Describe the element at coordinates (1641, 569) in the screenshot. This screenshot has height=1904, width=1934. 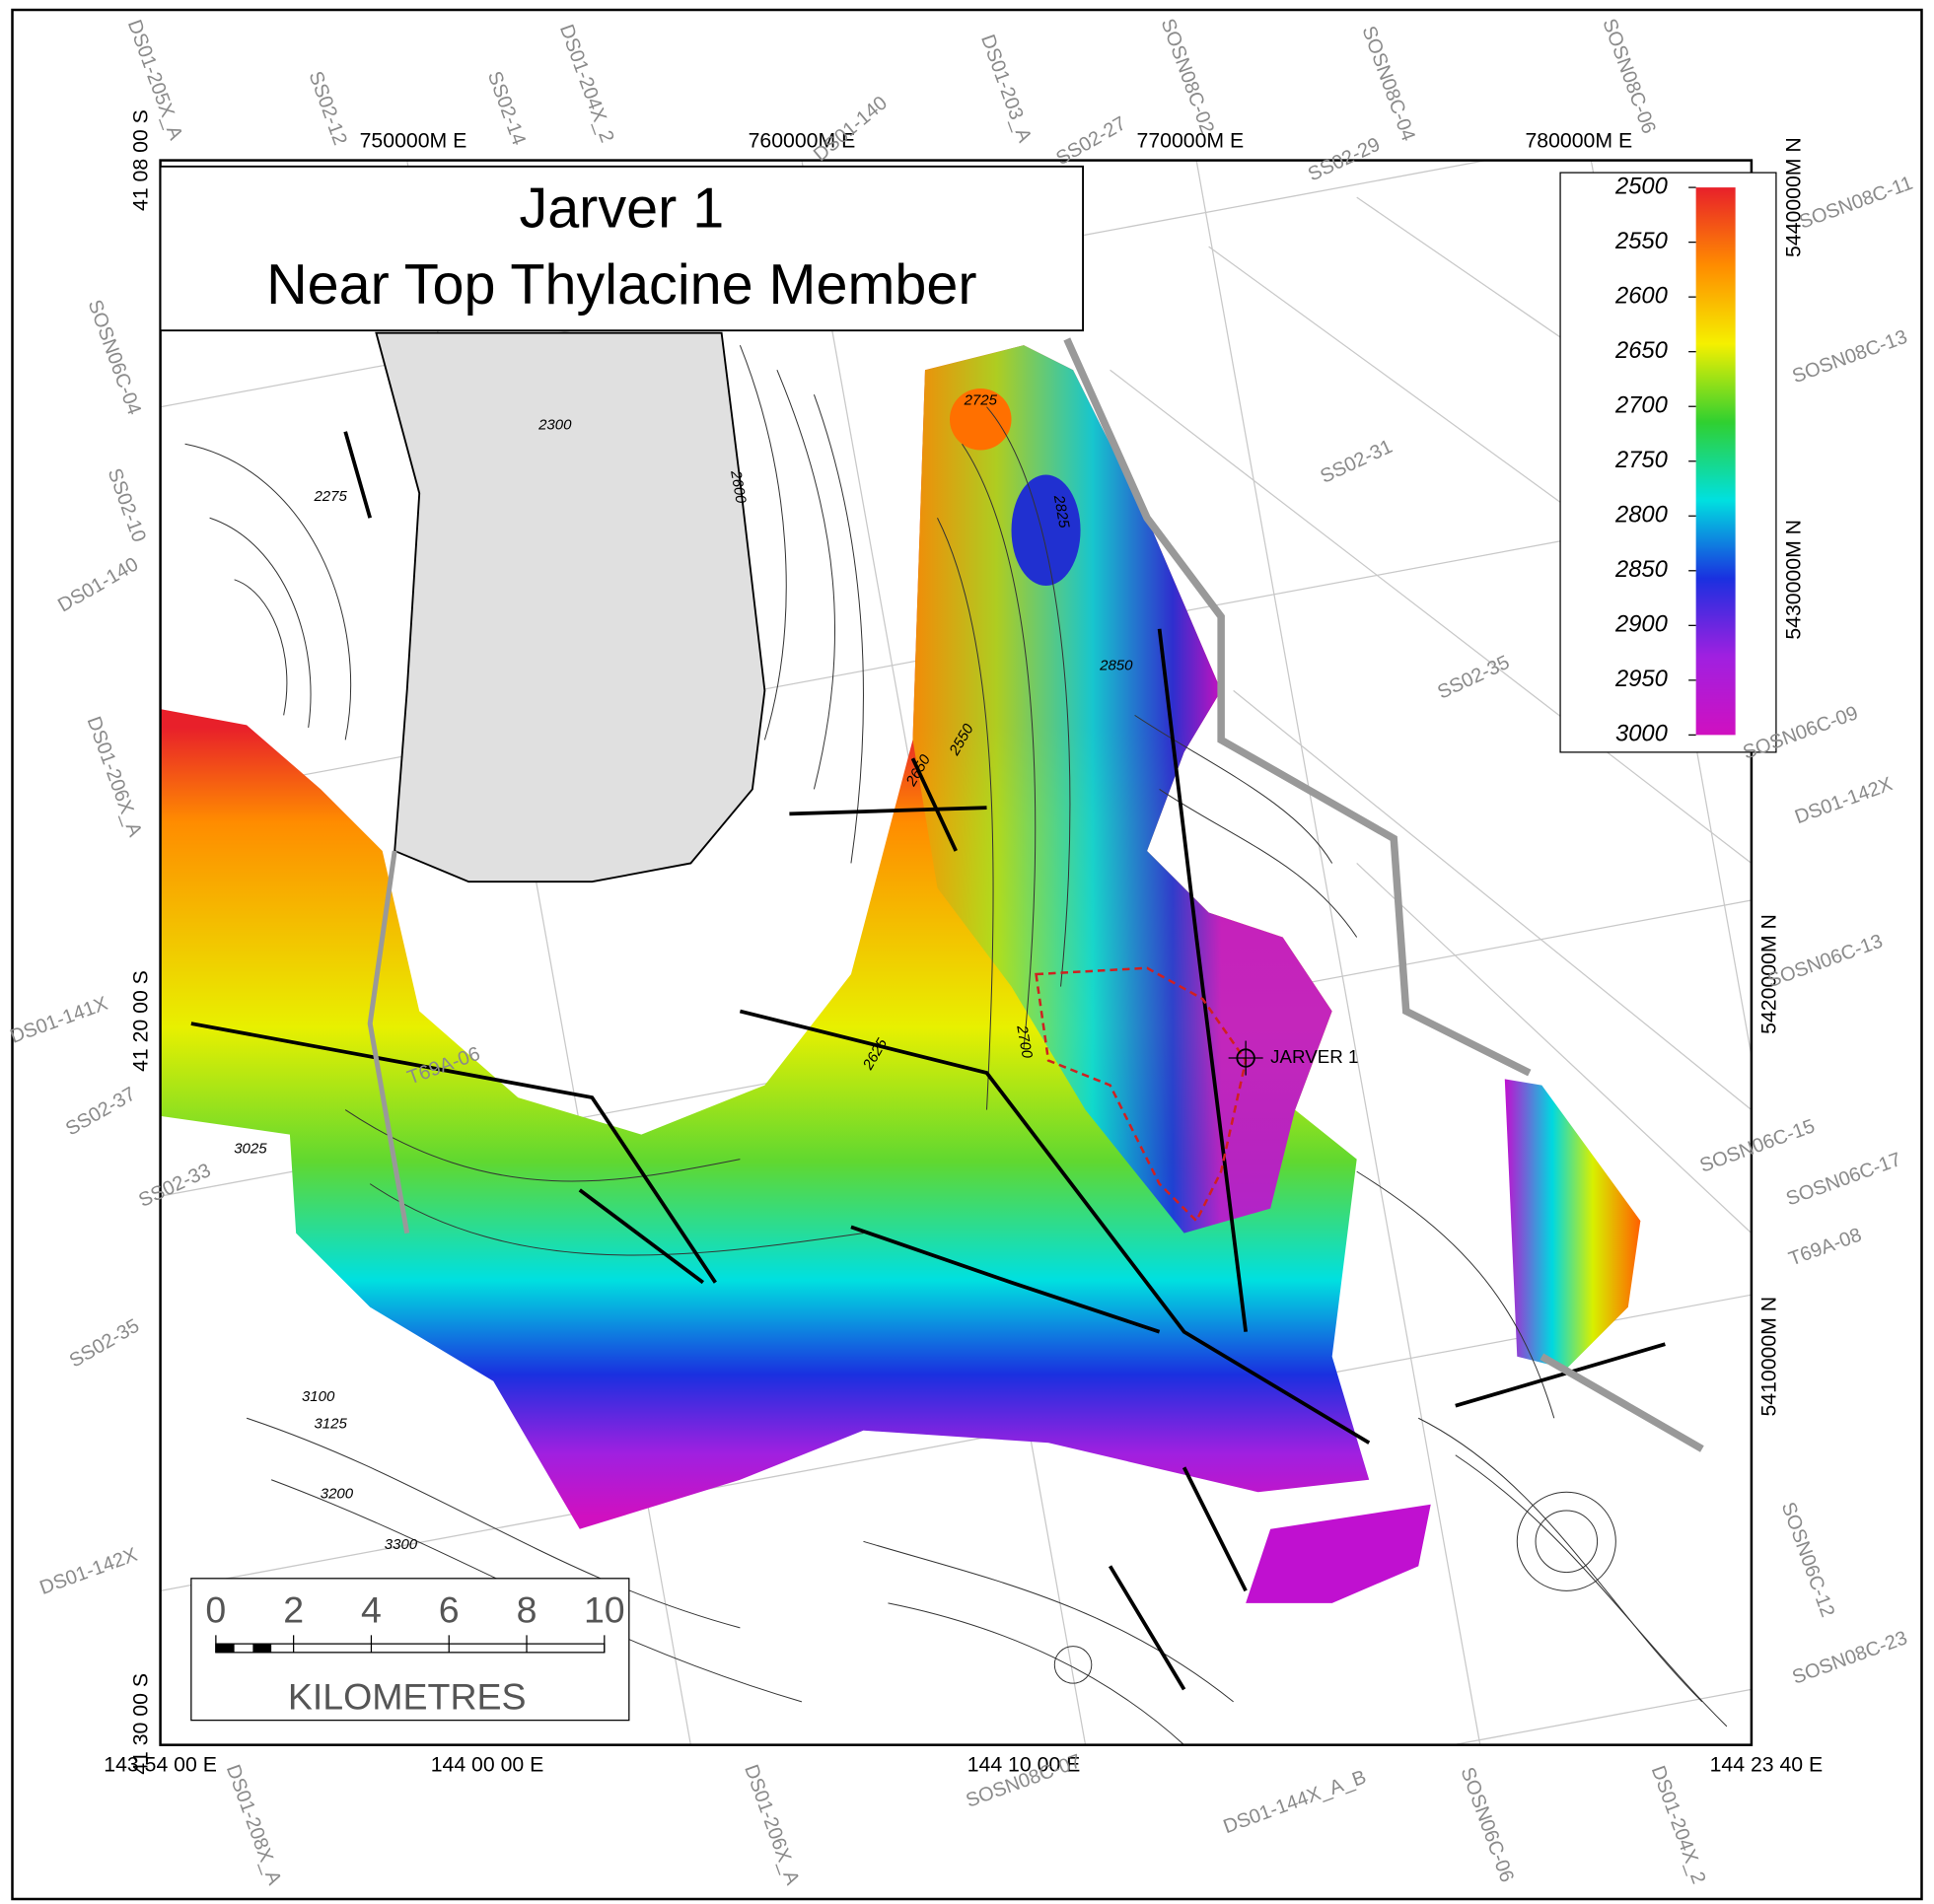
I see `legend-tick-label: 2850` at that location.